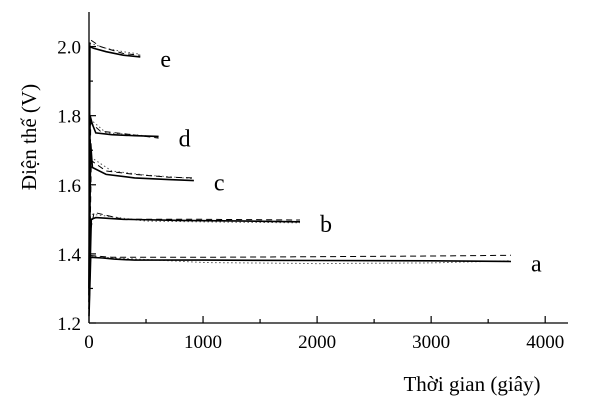 This screenshot has width=592, height=398. I want to click on series-e-dashed-line, so click(114, 163).